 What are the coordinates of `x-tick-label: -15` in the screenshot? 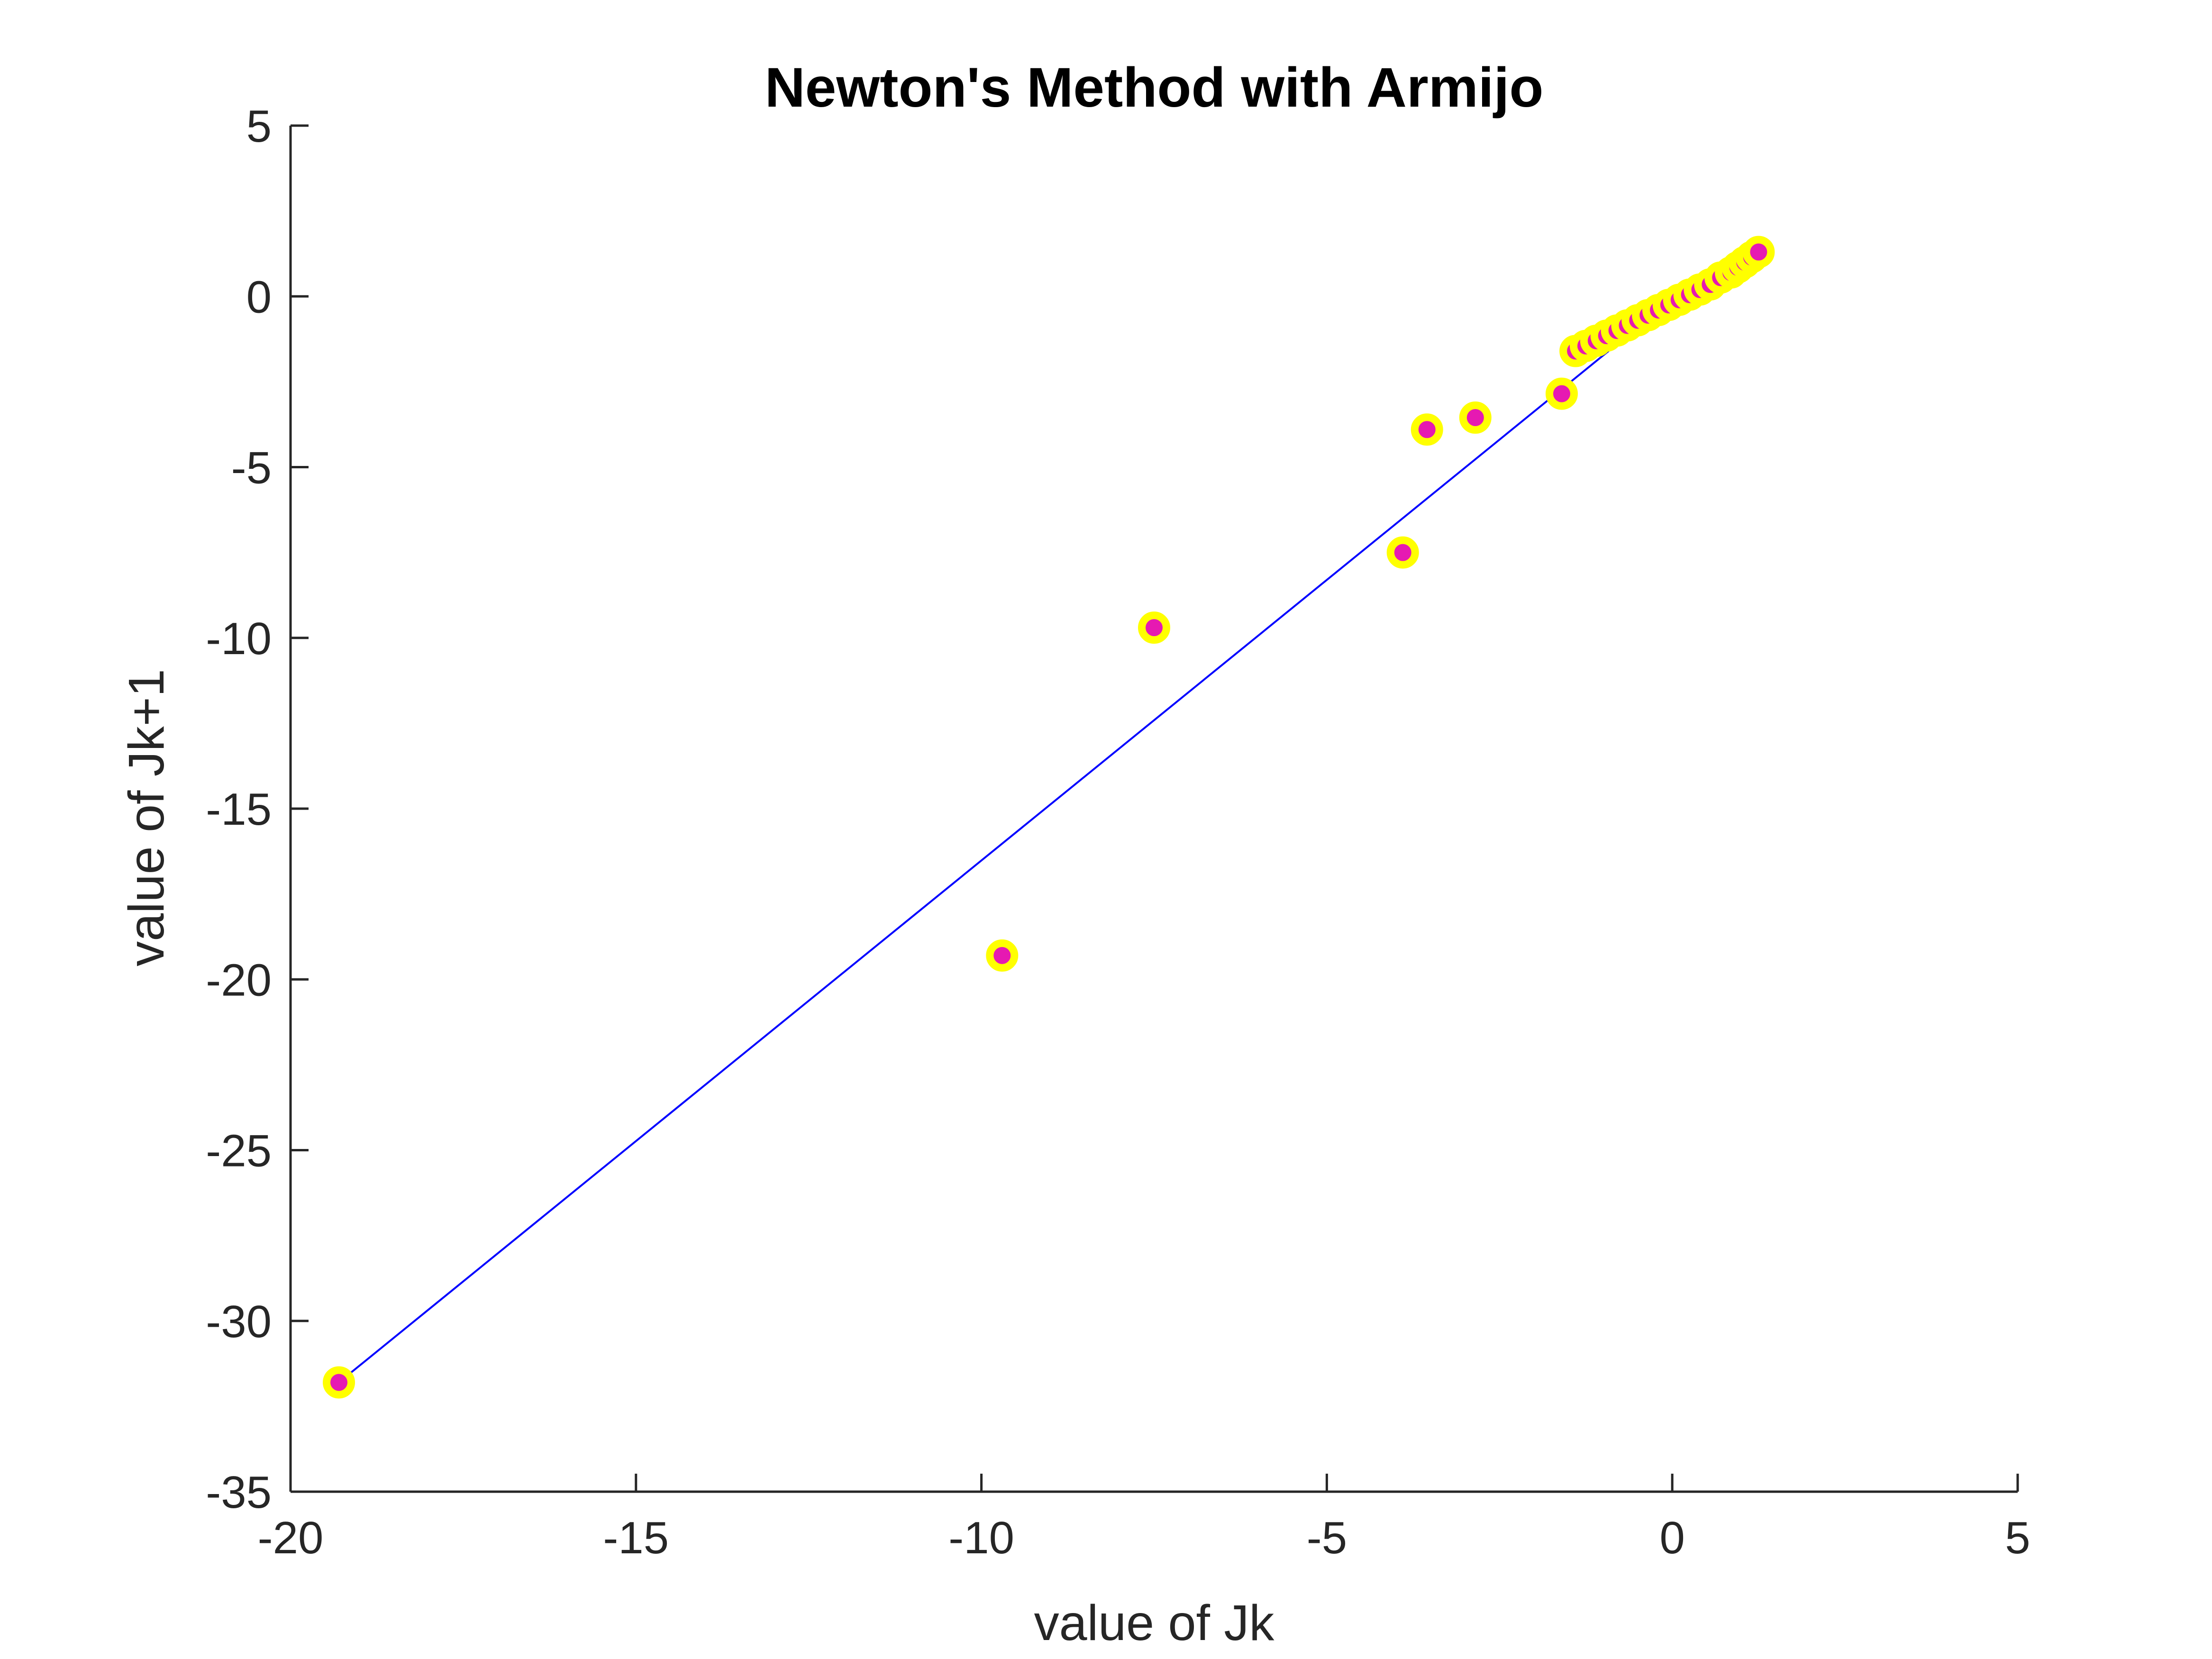 It's located at (636, 1538).